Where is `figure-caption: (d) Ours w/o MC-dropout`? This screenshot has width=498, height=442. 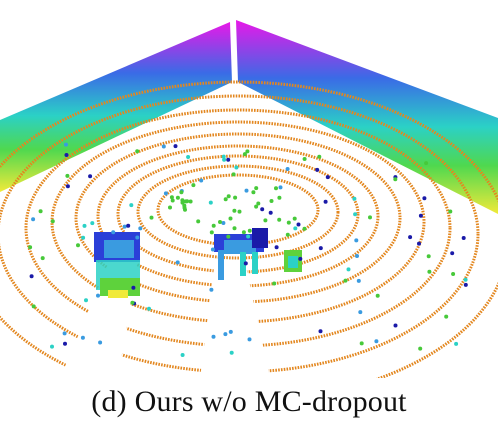 figure-caption: (d) Ours w/o MC-dropout is located at coordinates (249, 402).